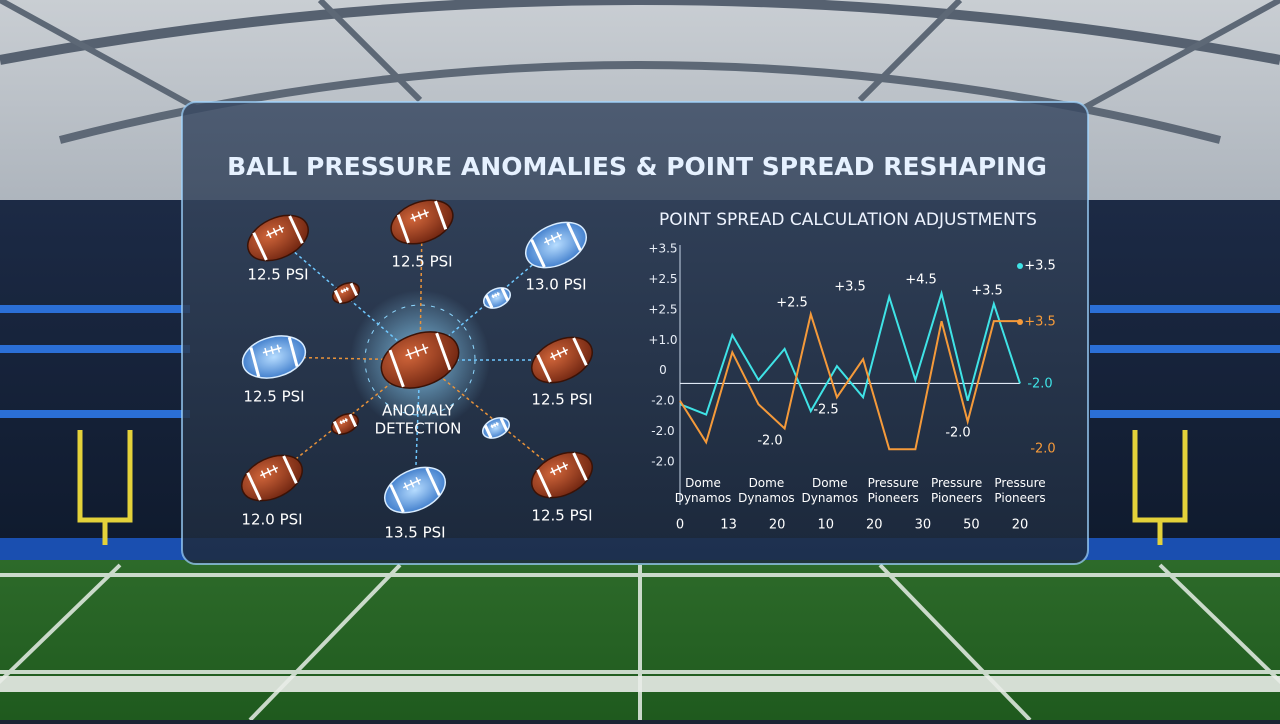 Image resolution: width=1280 pixels, height=724 pixels. What do you see at coordinates (792, 303) in the screenshot?
I see `annotation: +2.5` at bounding box center [792, 303].